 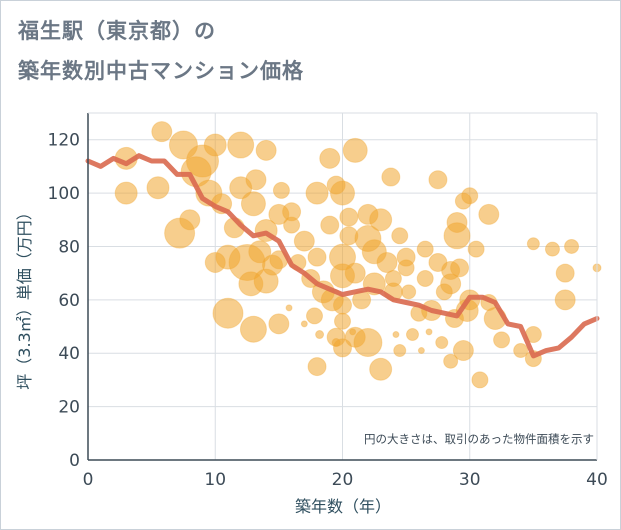 What do you see at coordinates (88, 480) in the screenshot?
I see `x-tick-label: 0` at bounding box center [88, 480].